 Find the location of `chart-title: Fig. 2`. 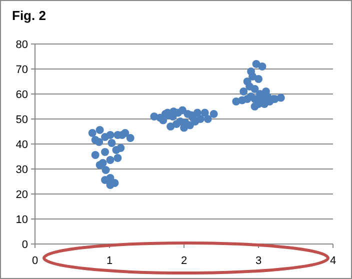

chart-title: Fig. 2 is located at coordinates (29, 15).